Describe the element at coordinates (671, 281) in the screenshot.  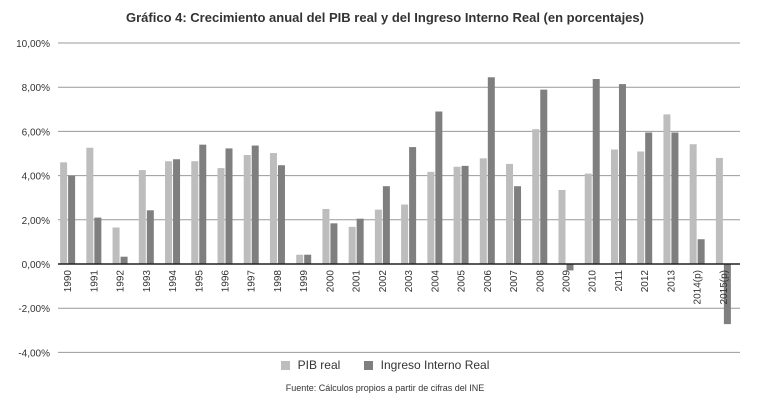
I see `x-tick-label: 2013` at that location.